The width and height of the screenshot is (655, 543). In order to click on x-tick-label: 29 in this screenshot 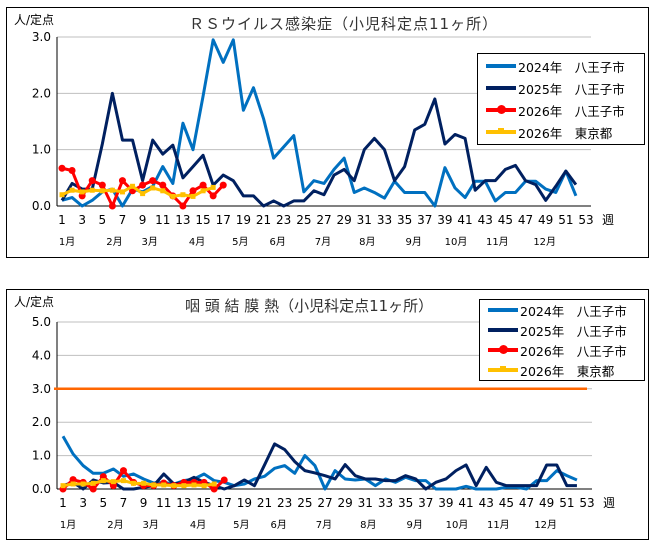, I will do `click(344, 220)`.